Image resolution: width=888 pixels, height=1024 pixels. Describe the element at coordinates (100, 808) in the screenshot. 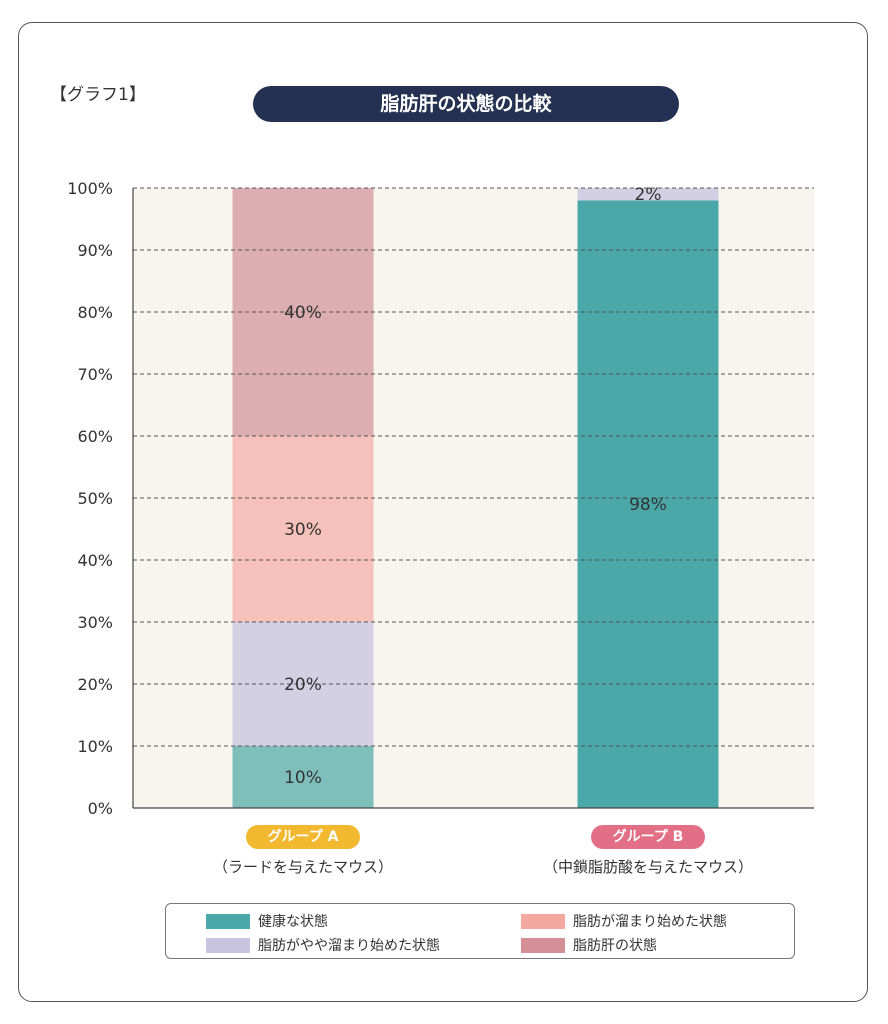

I see `y-tick-label: 0%` at that location.